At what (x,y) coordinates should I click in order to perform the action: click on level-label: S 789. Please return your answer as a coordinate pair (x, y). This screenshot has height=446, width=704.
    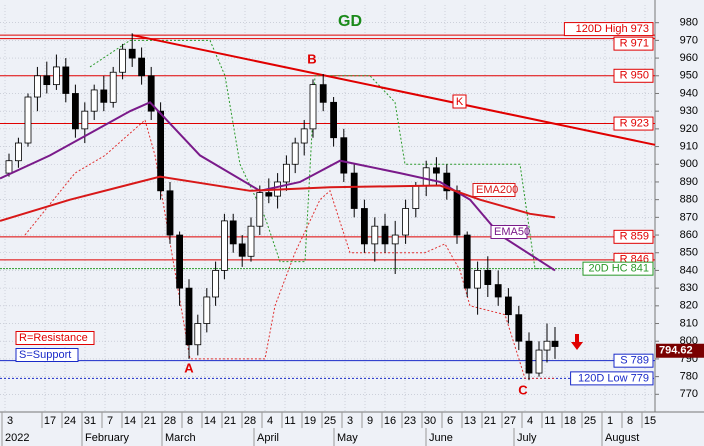
    Looking at the image, I should click on (634, 361).